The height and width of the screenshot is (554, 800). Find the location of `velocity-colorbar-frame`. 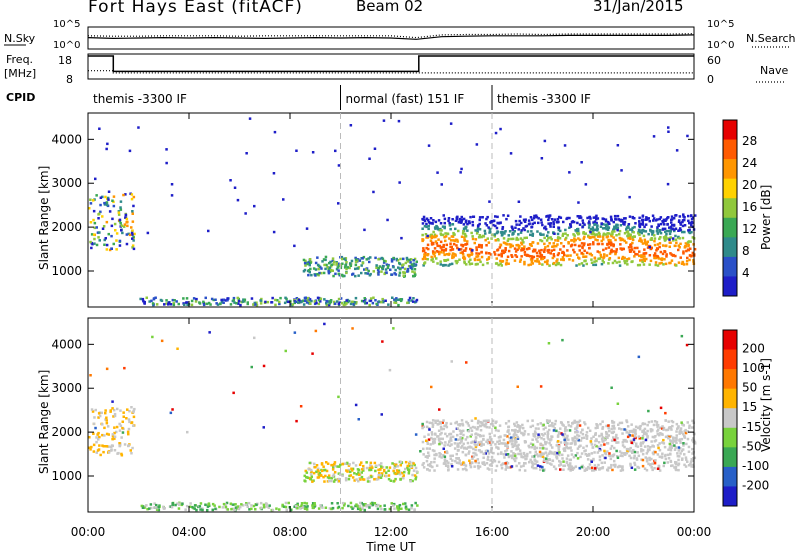

velocity-colorbar-frame is located at coordinates (730, 418).